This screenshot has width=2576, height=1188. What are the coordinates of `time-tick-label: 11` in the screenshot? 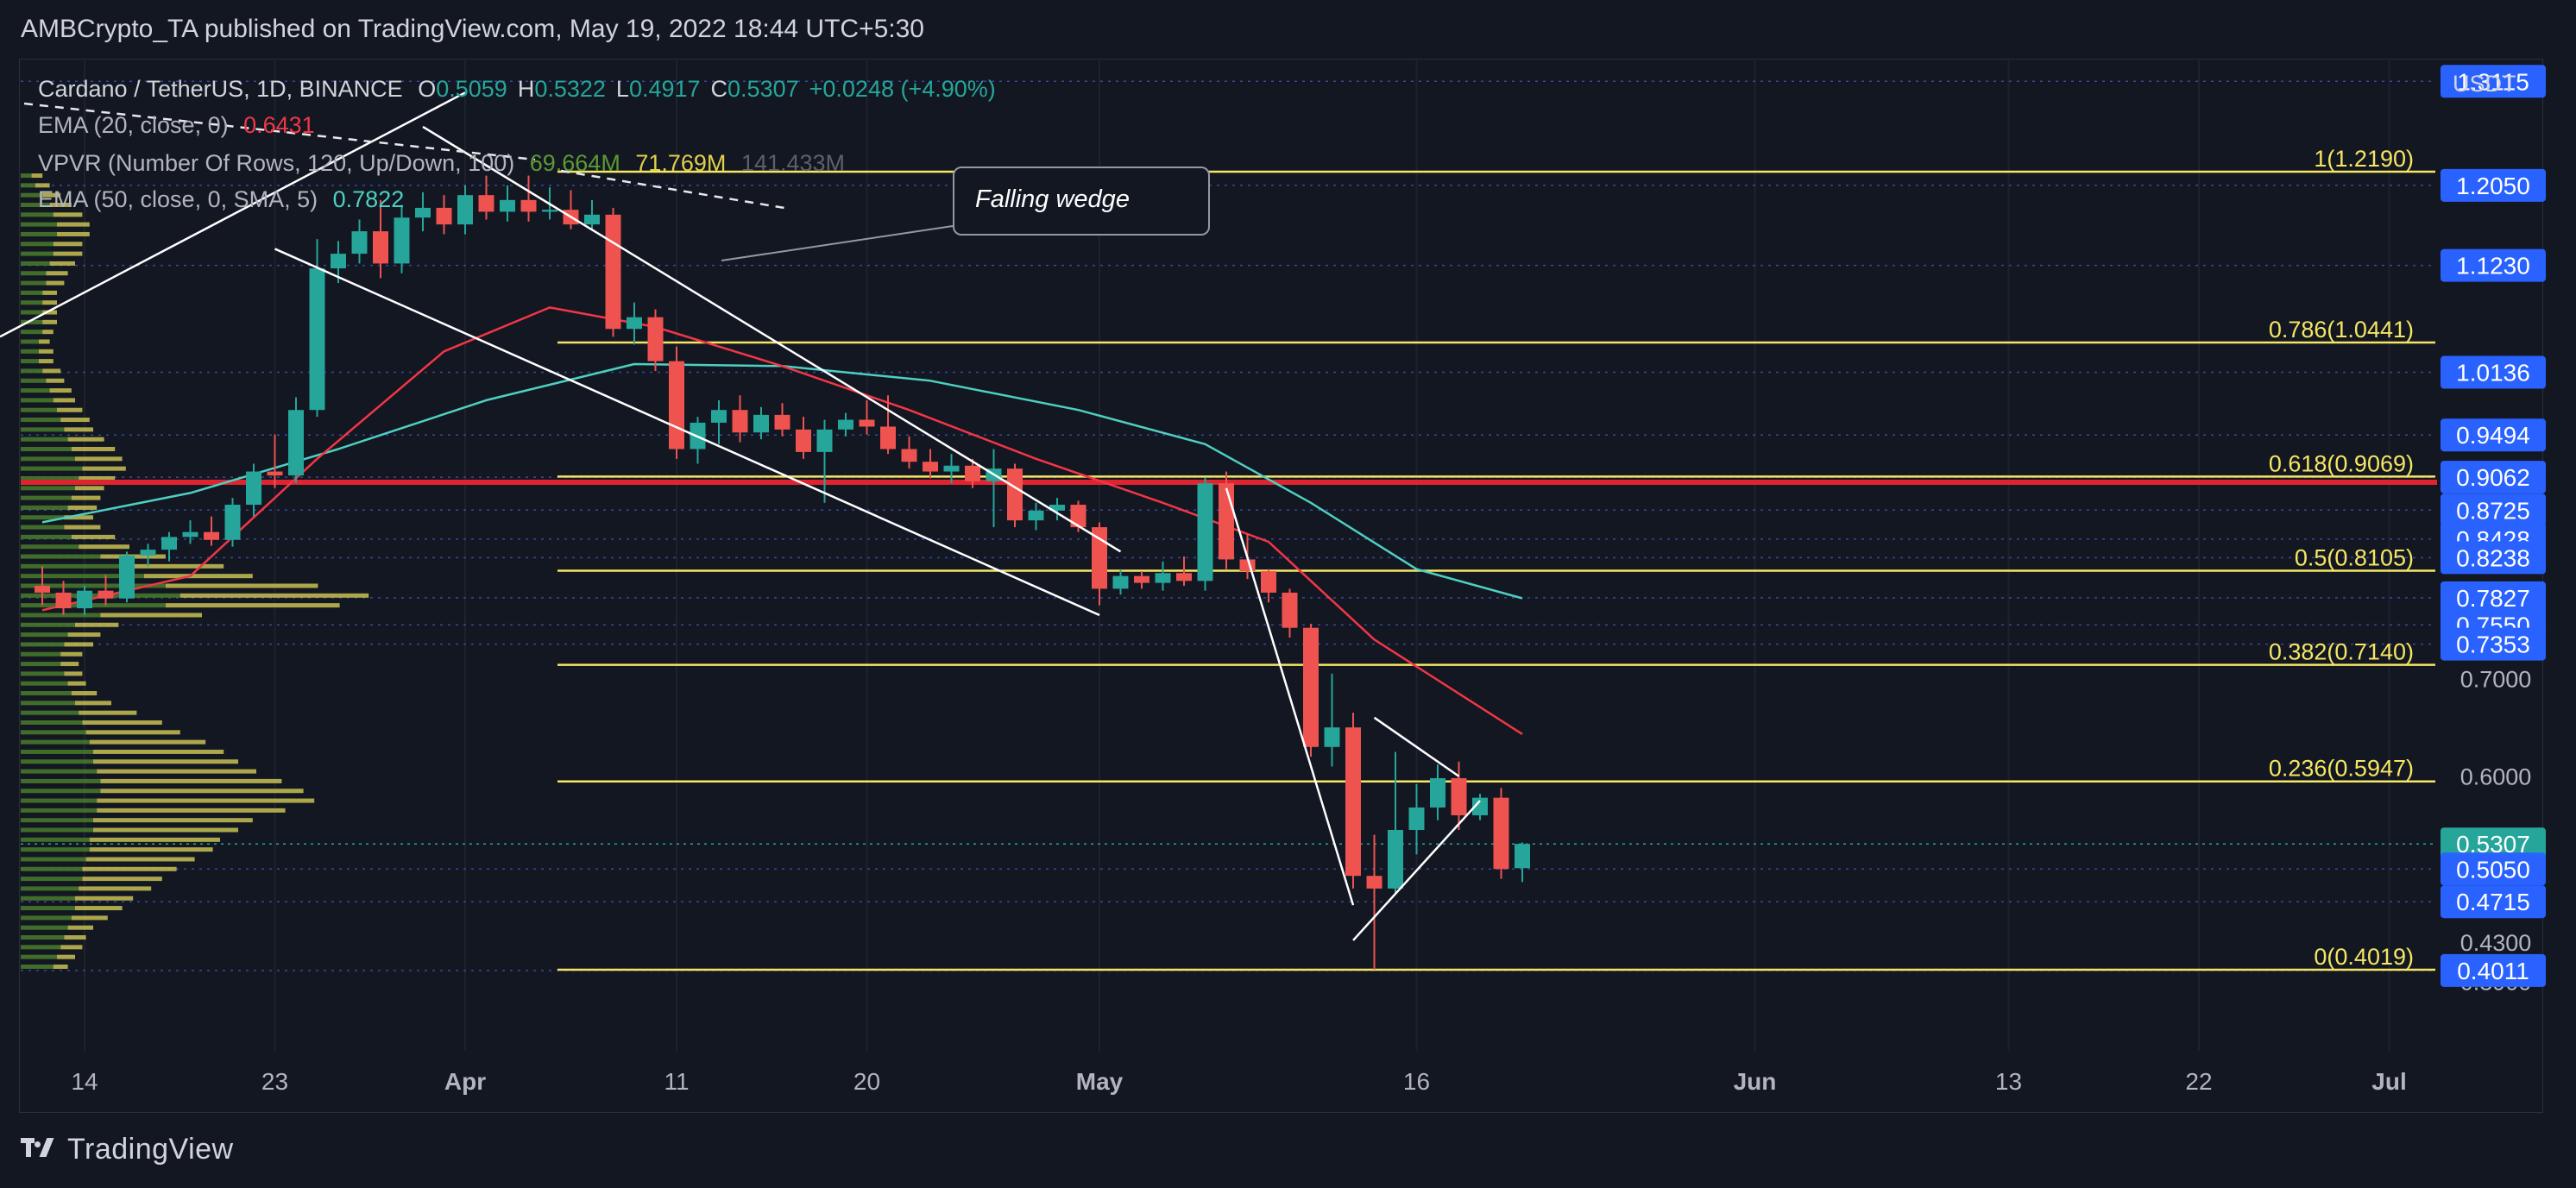 It's located at (676, 1081).